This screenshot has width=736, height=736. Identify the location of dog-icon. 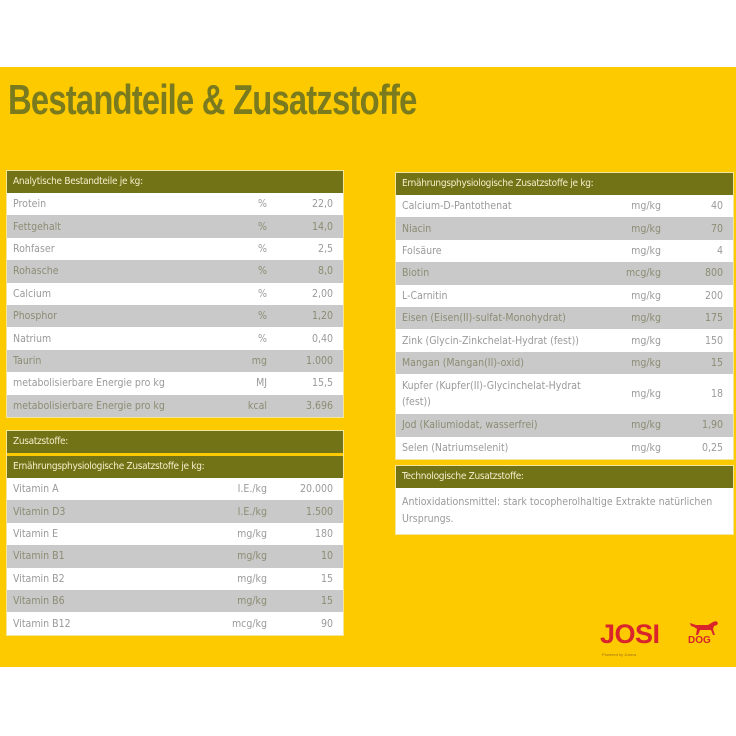
(704, 628).